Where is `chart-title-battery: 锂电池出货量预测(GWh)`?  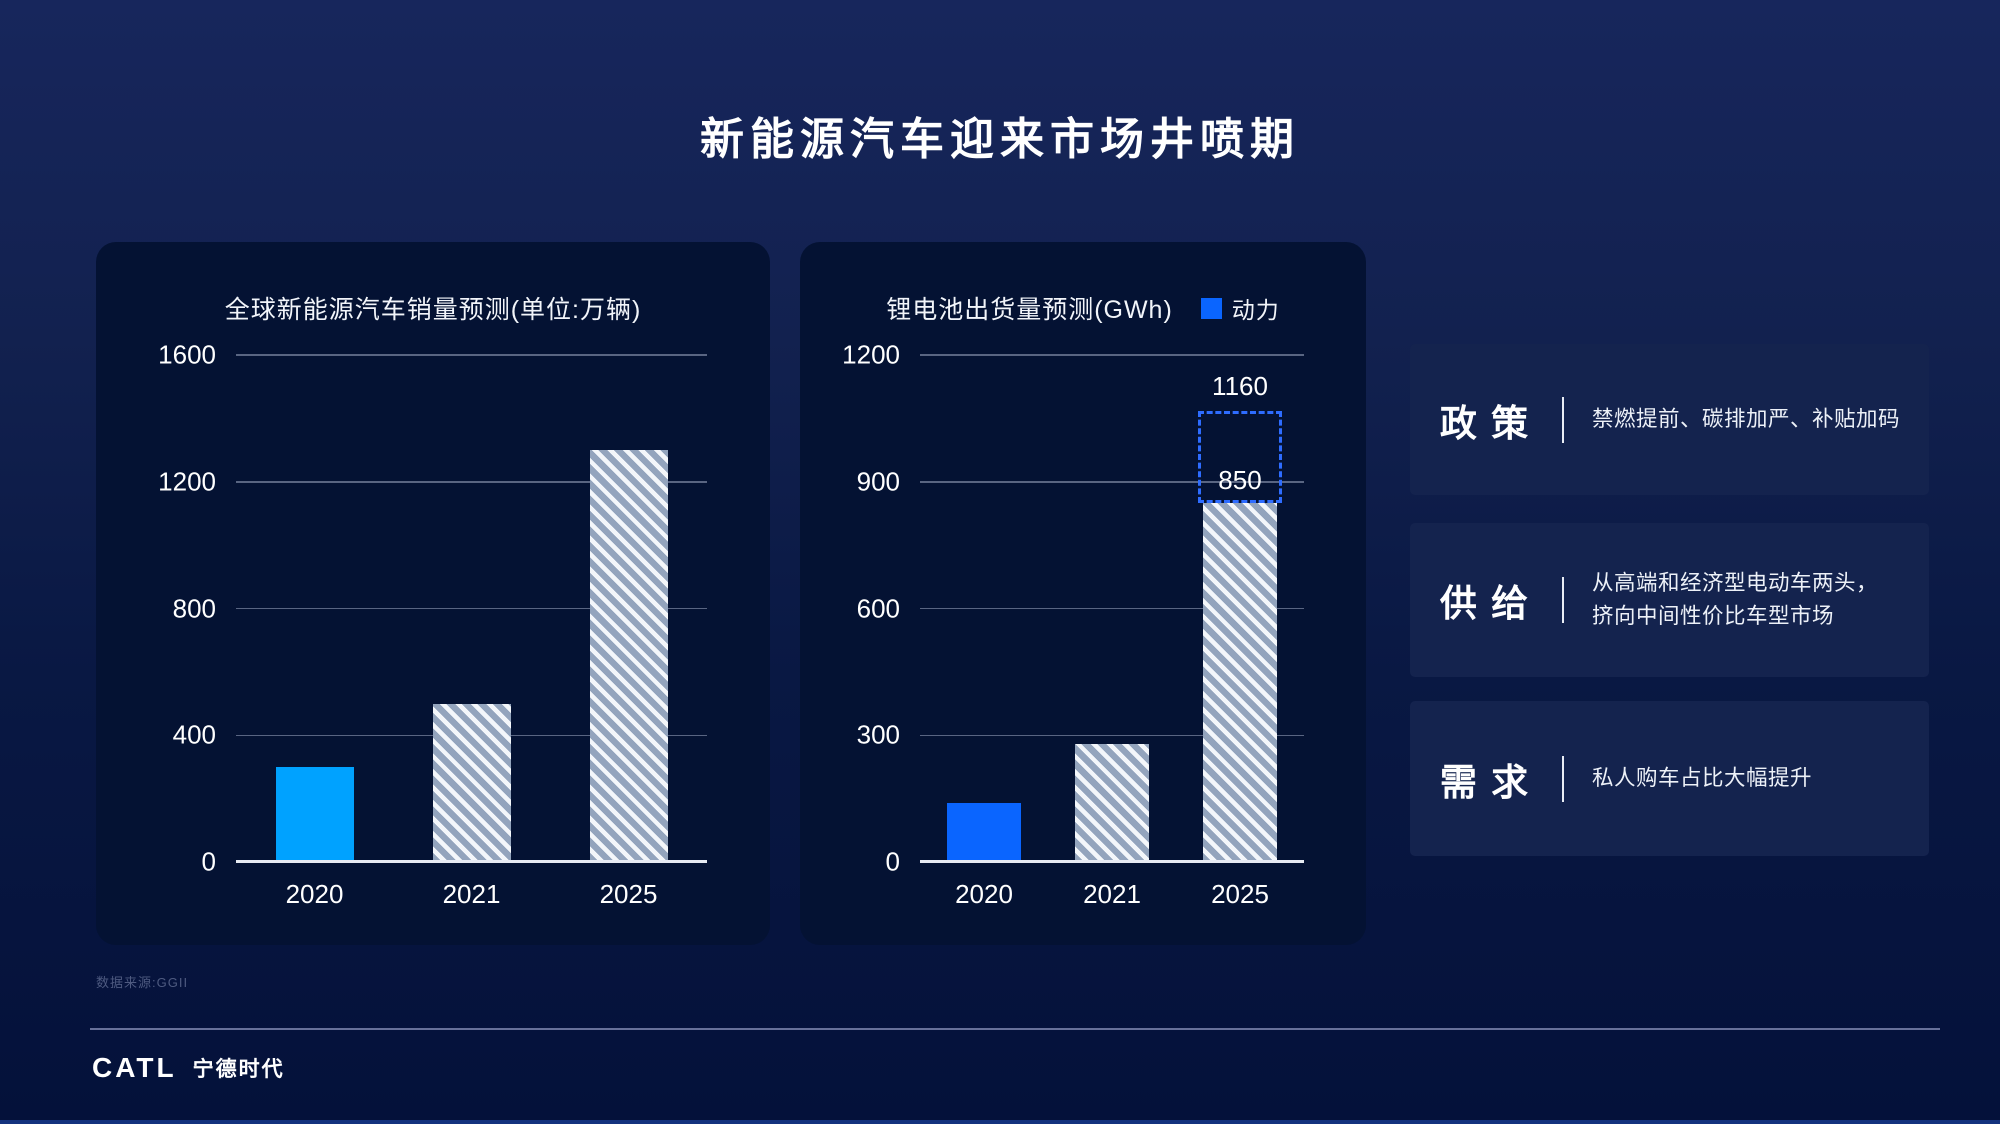
chart-title-battery: 锂电池出货量预测(GWh) is located at coordinates (1029, 310).